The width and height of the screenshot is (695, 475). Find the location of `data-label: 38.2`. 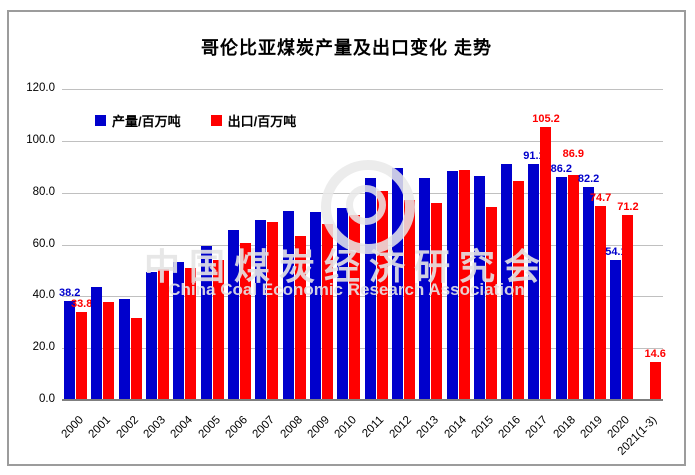

data-label: 38.2 is located at coordinates (69, 293).